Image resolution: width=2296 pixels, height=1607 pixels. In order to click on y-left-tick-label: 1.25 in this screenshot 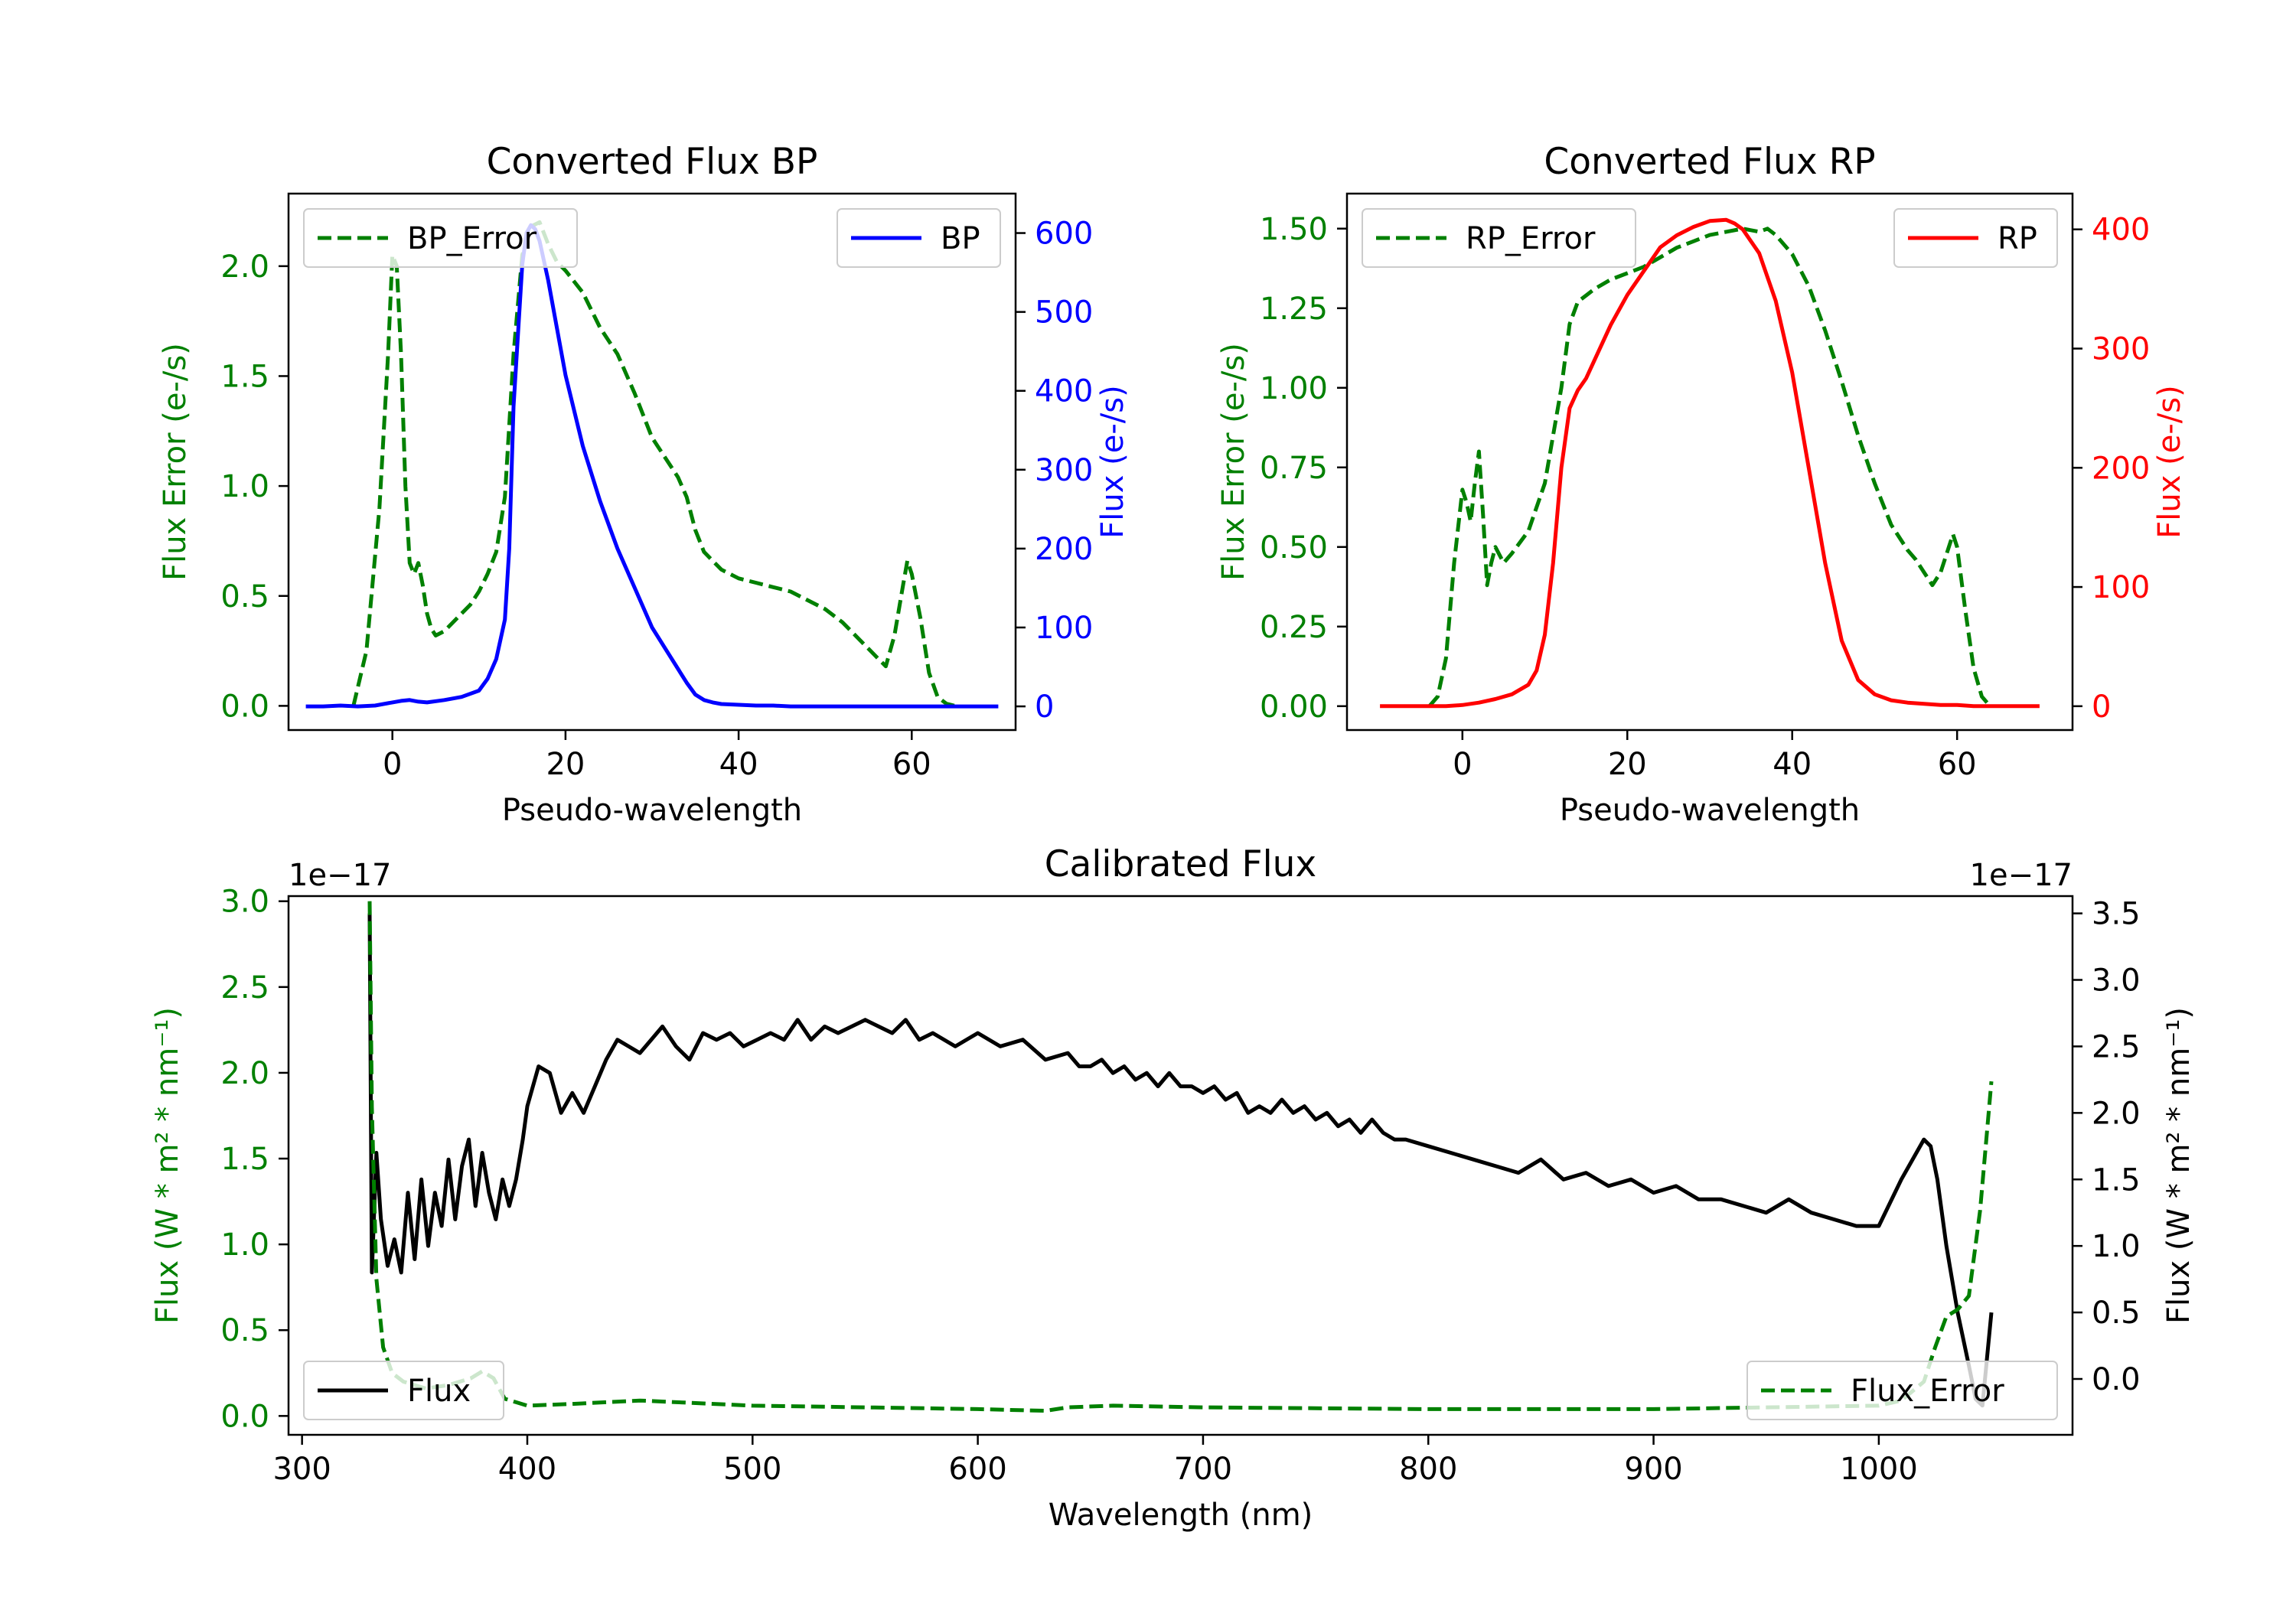, I will do `click(1294, 309)`.